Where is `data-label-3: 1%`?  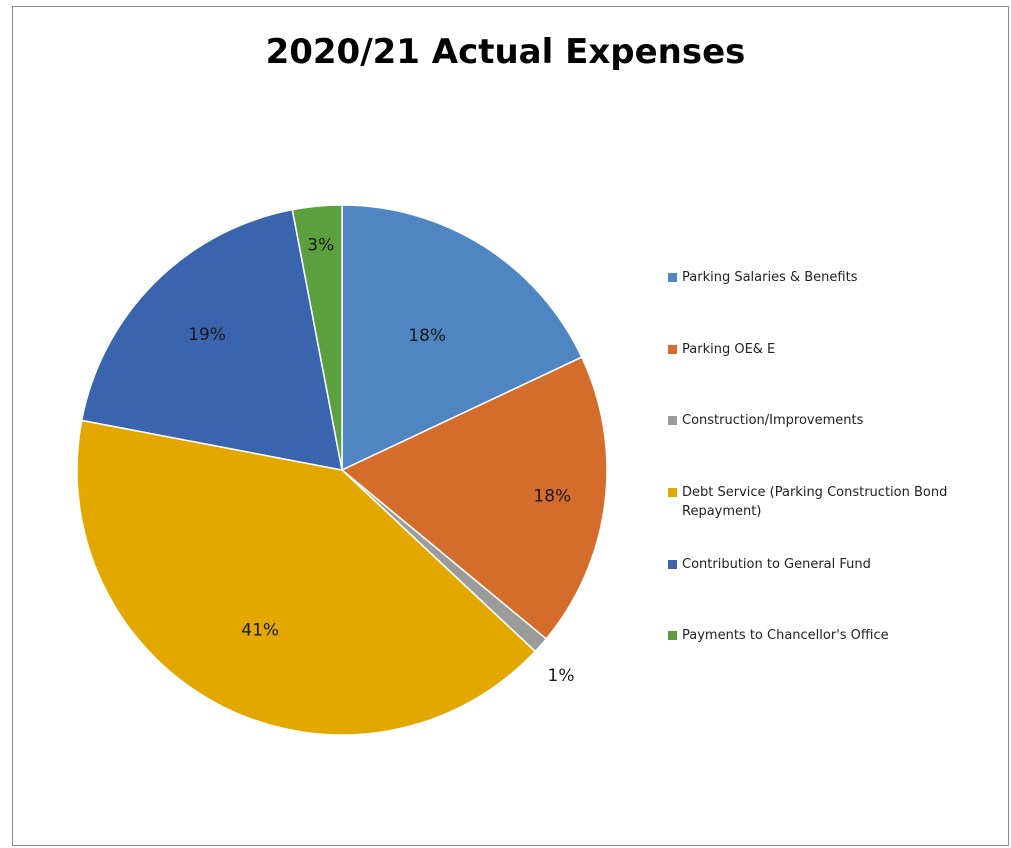
data-label-3: 1% is located at coordinates (561, 676).